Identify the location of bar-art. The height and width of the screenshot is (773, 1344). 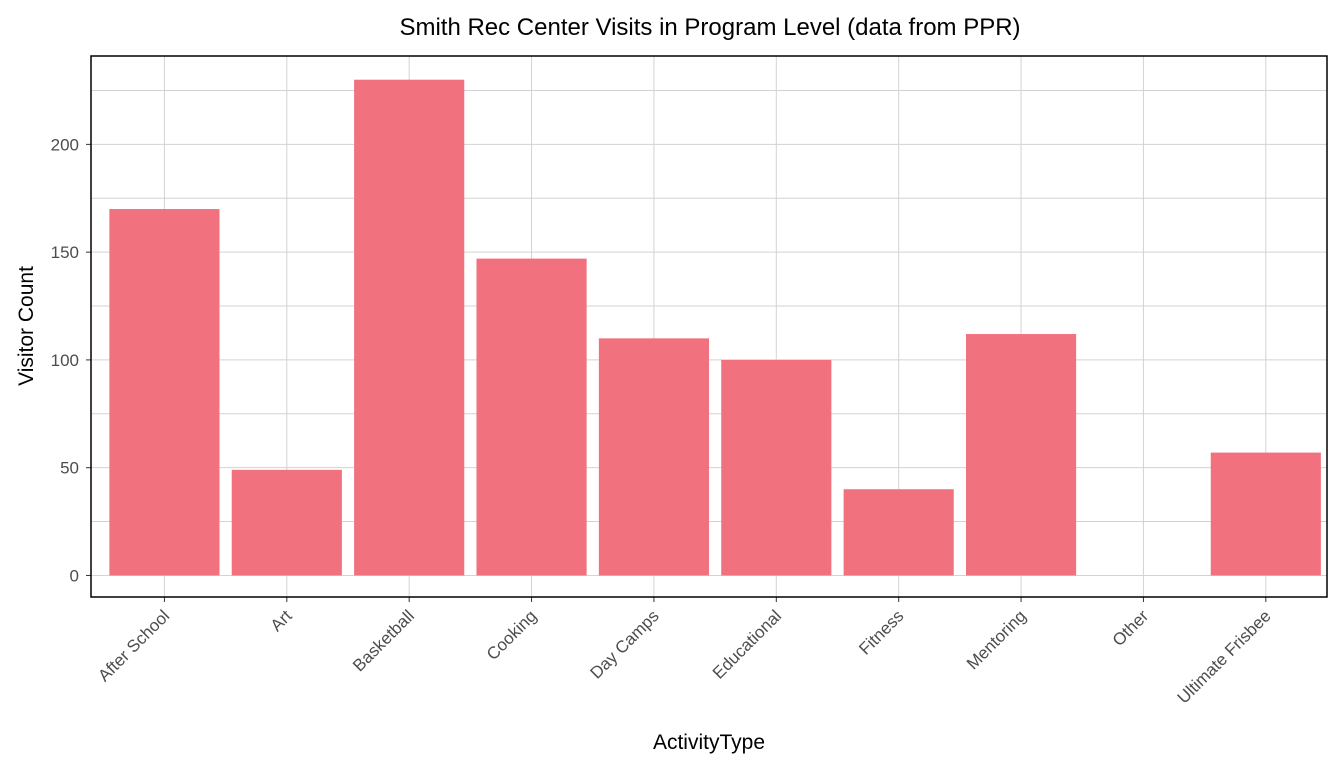
(286, 522).